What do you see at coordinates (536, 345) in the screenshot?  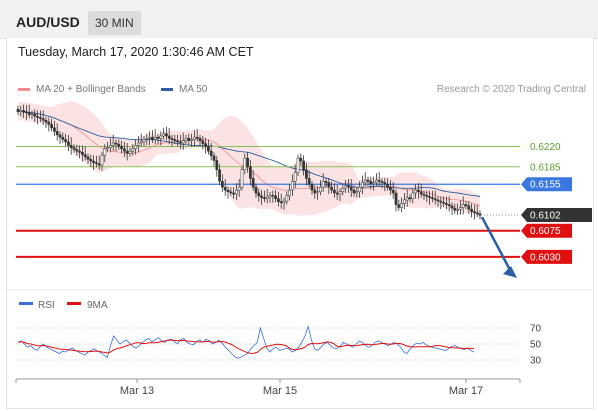 I see `rsi-tick-label: 50` at bounding box center [536, 345].